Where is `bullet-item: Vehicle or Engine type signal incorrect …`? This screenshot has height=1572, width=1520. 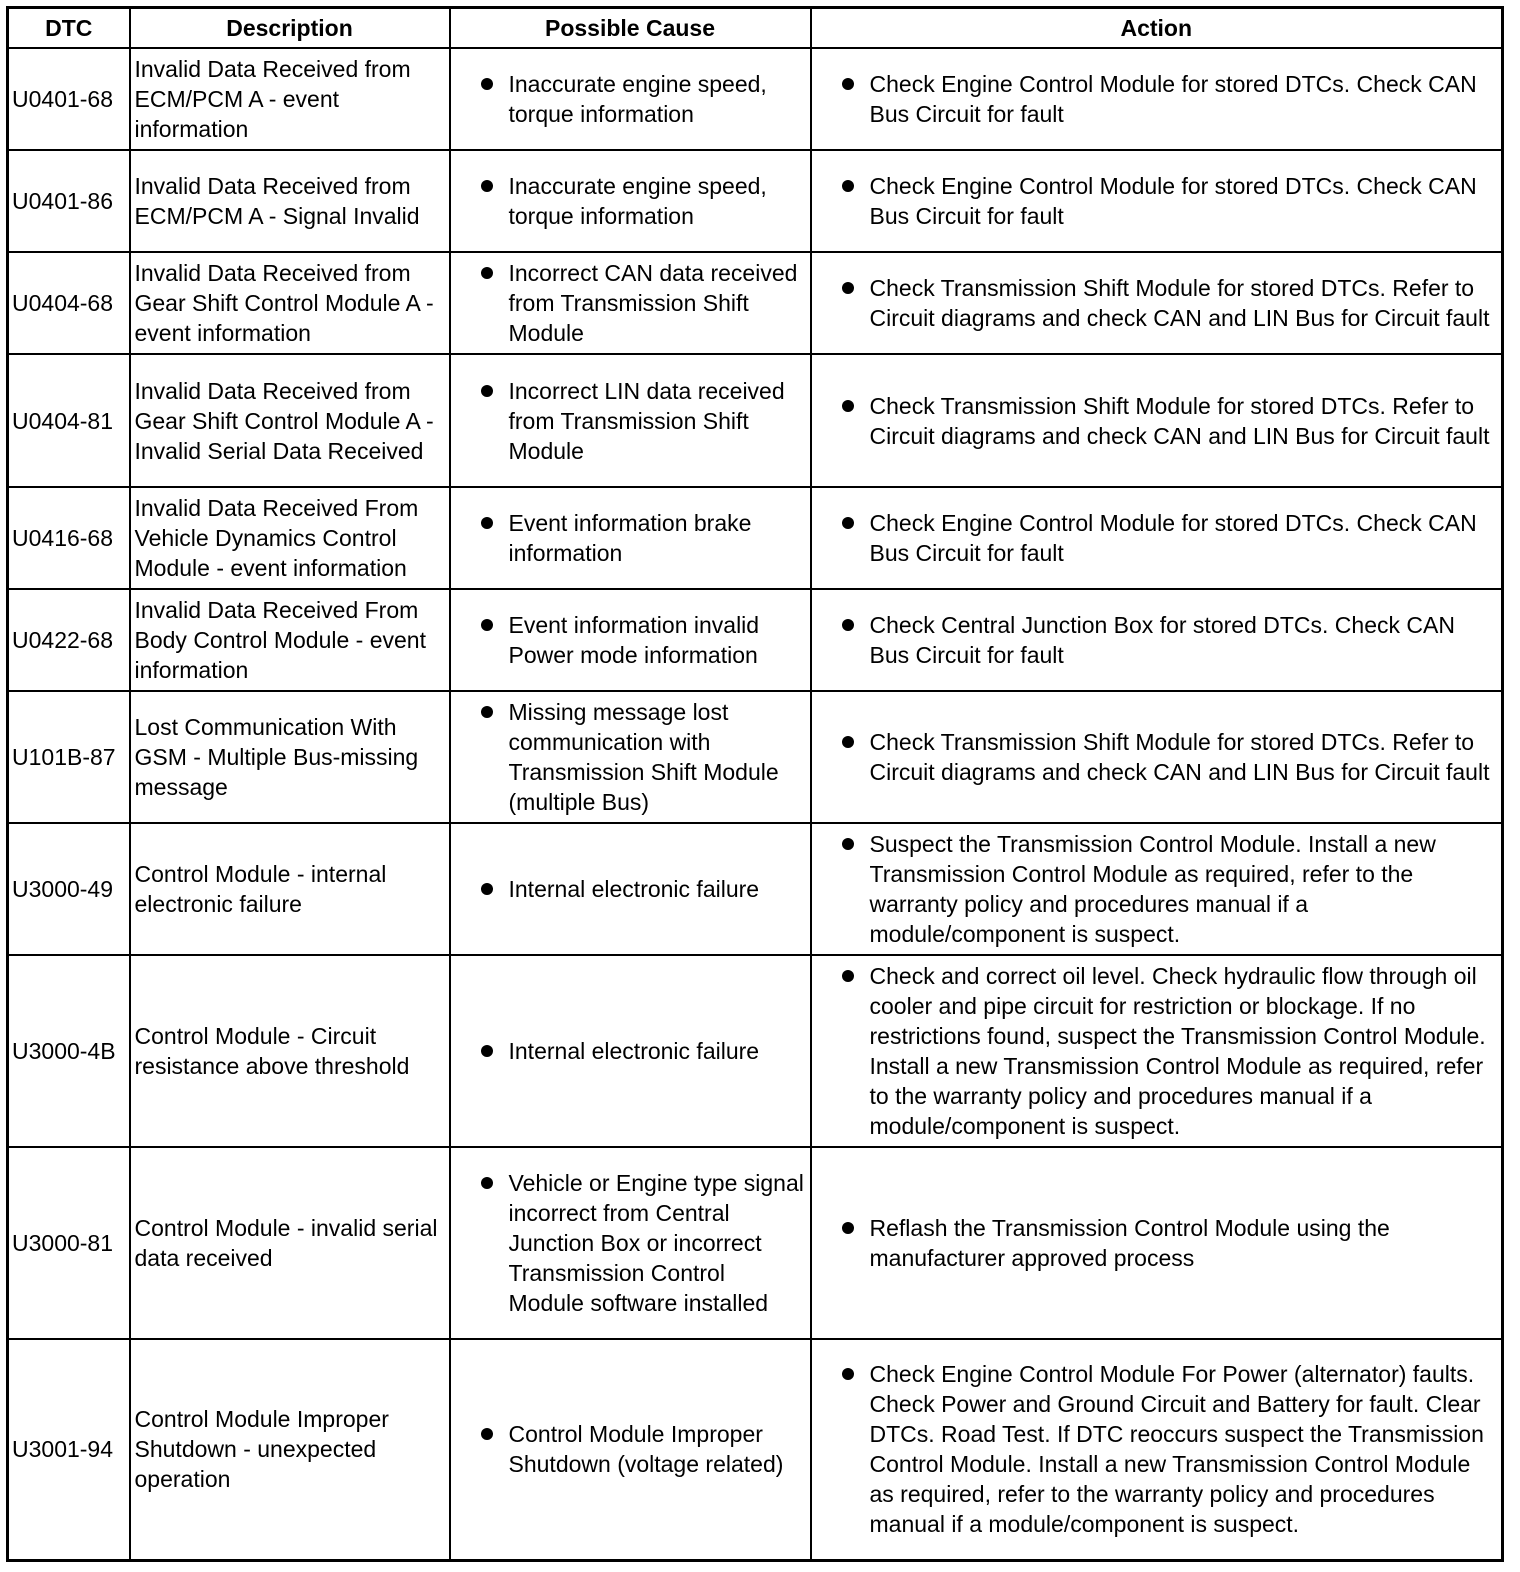 bullet-item: Vehicle or Engine type signal incorrect … is located at coordinates (643, 1243).